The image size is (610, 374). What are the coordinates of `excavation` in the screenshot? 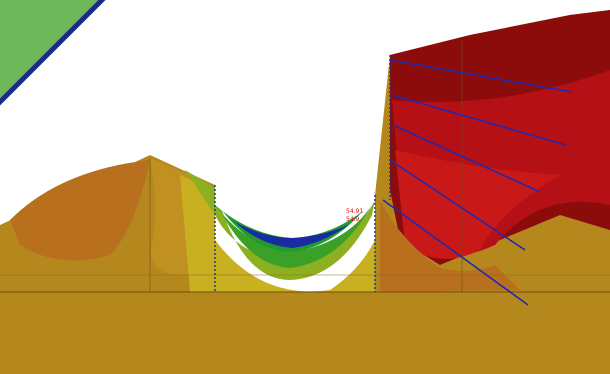 It's located at (295, 211).